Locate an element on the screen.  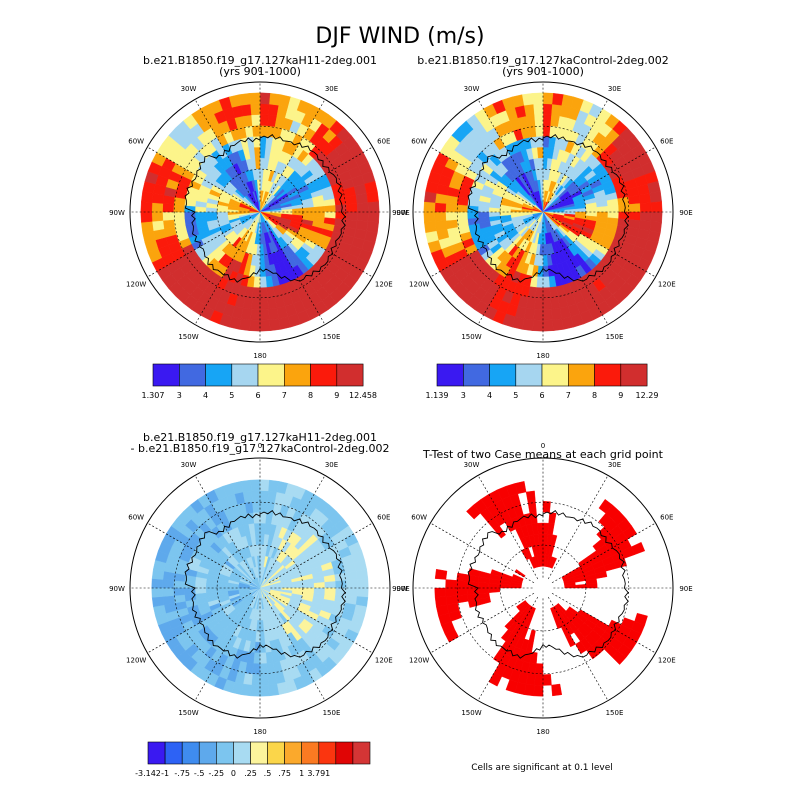
coastline is located at coordinates (548, 584).